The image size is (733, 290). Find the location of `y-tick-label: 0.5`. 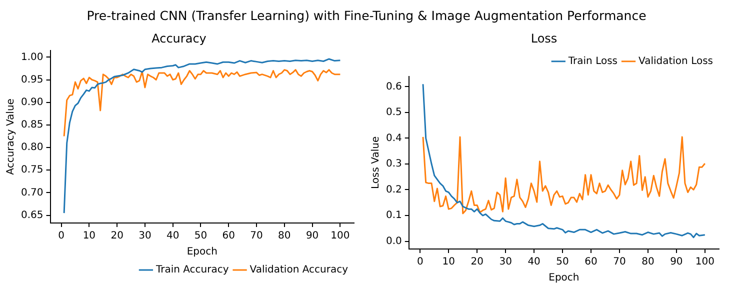

y-tick-label: 0.5 is located at coordinates (394, 112).